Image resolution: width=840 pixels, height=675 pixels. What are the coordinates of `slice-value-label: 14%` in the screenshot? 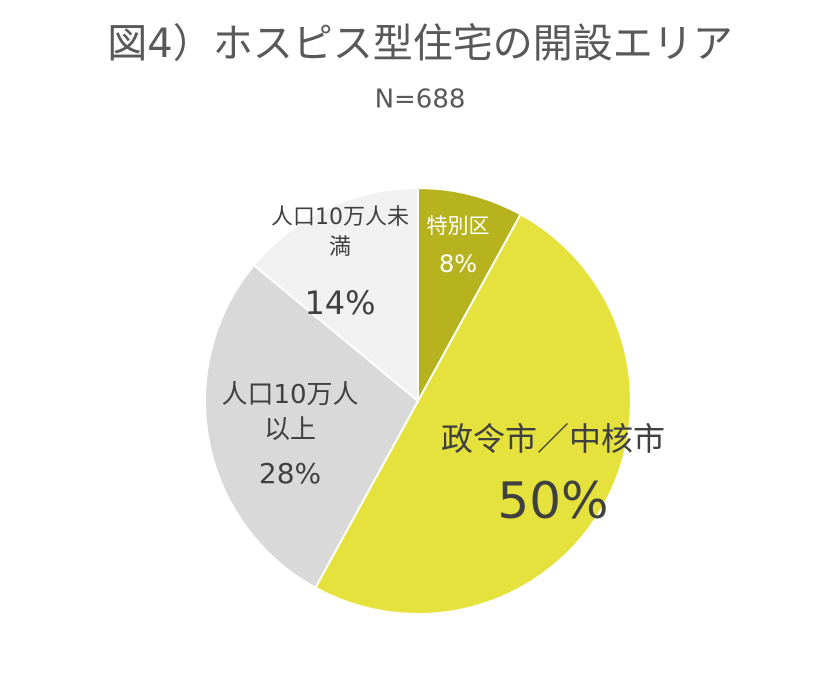 It's located at (340, 303).